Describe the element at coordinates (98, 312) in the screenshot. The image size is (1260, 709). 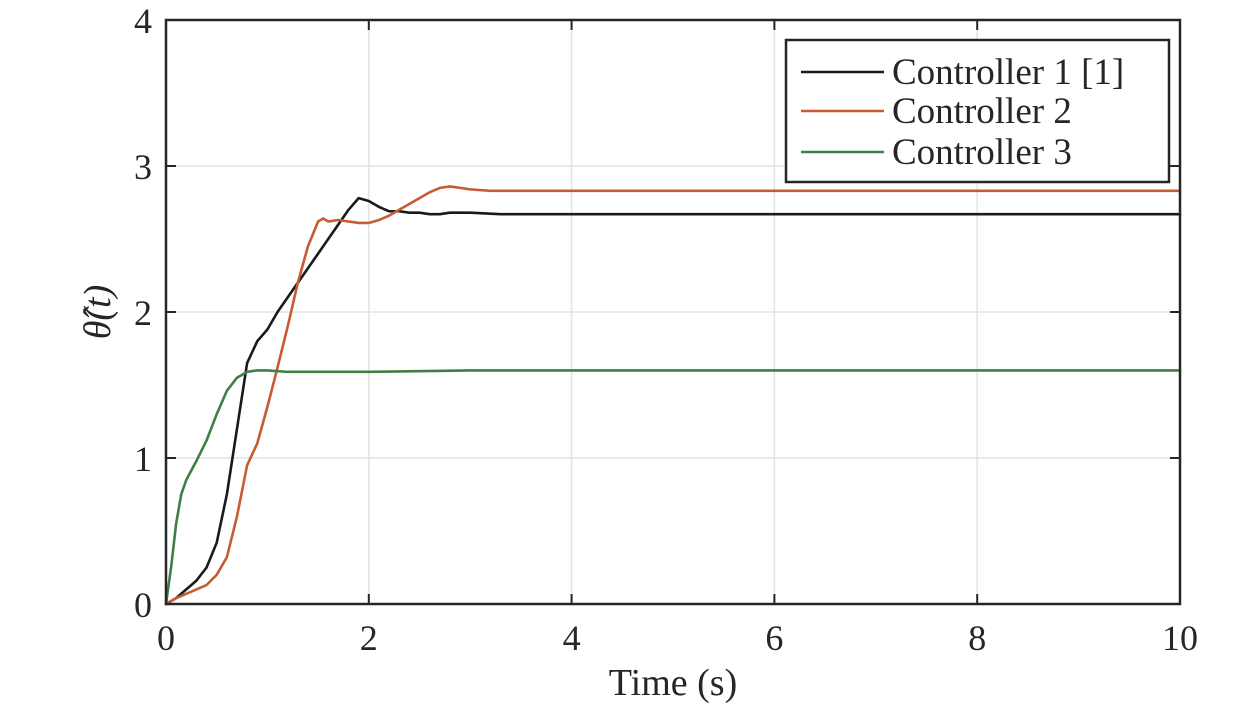
I see `y-axis-label: θ̂(t)` at that location.